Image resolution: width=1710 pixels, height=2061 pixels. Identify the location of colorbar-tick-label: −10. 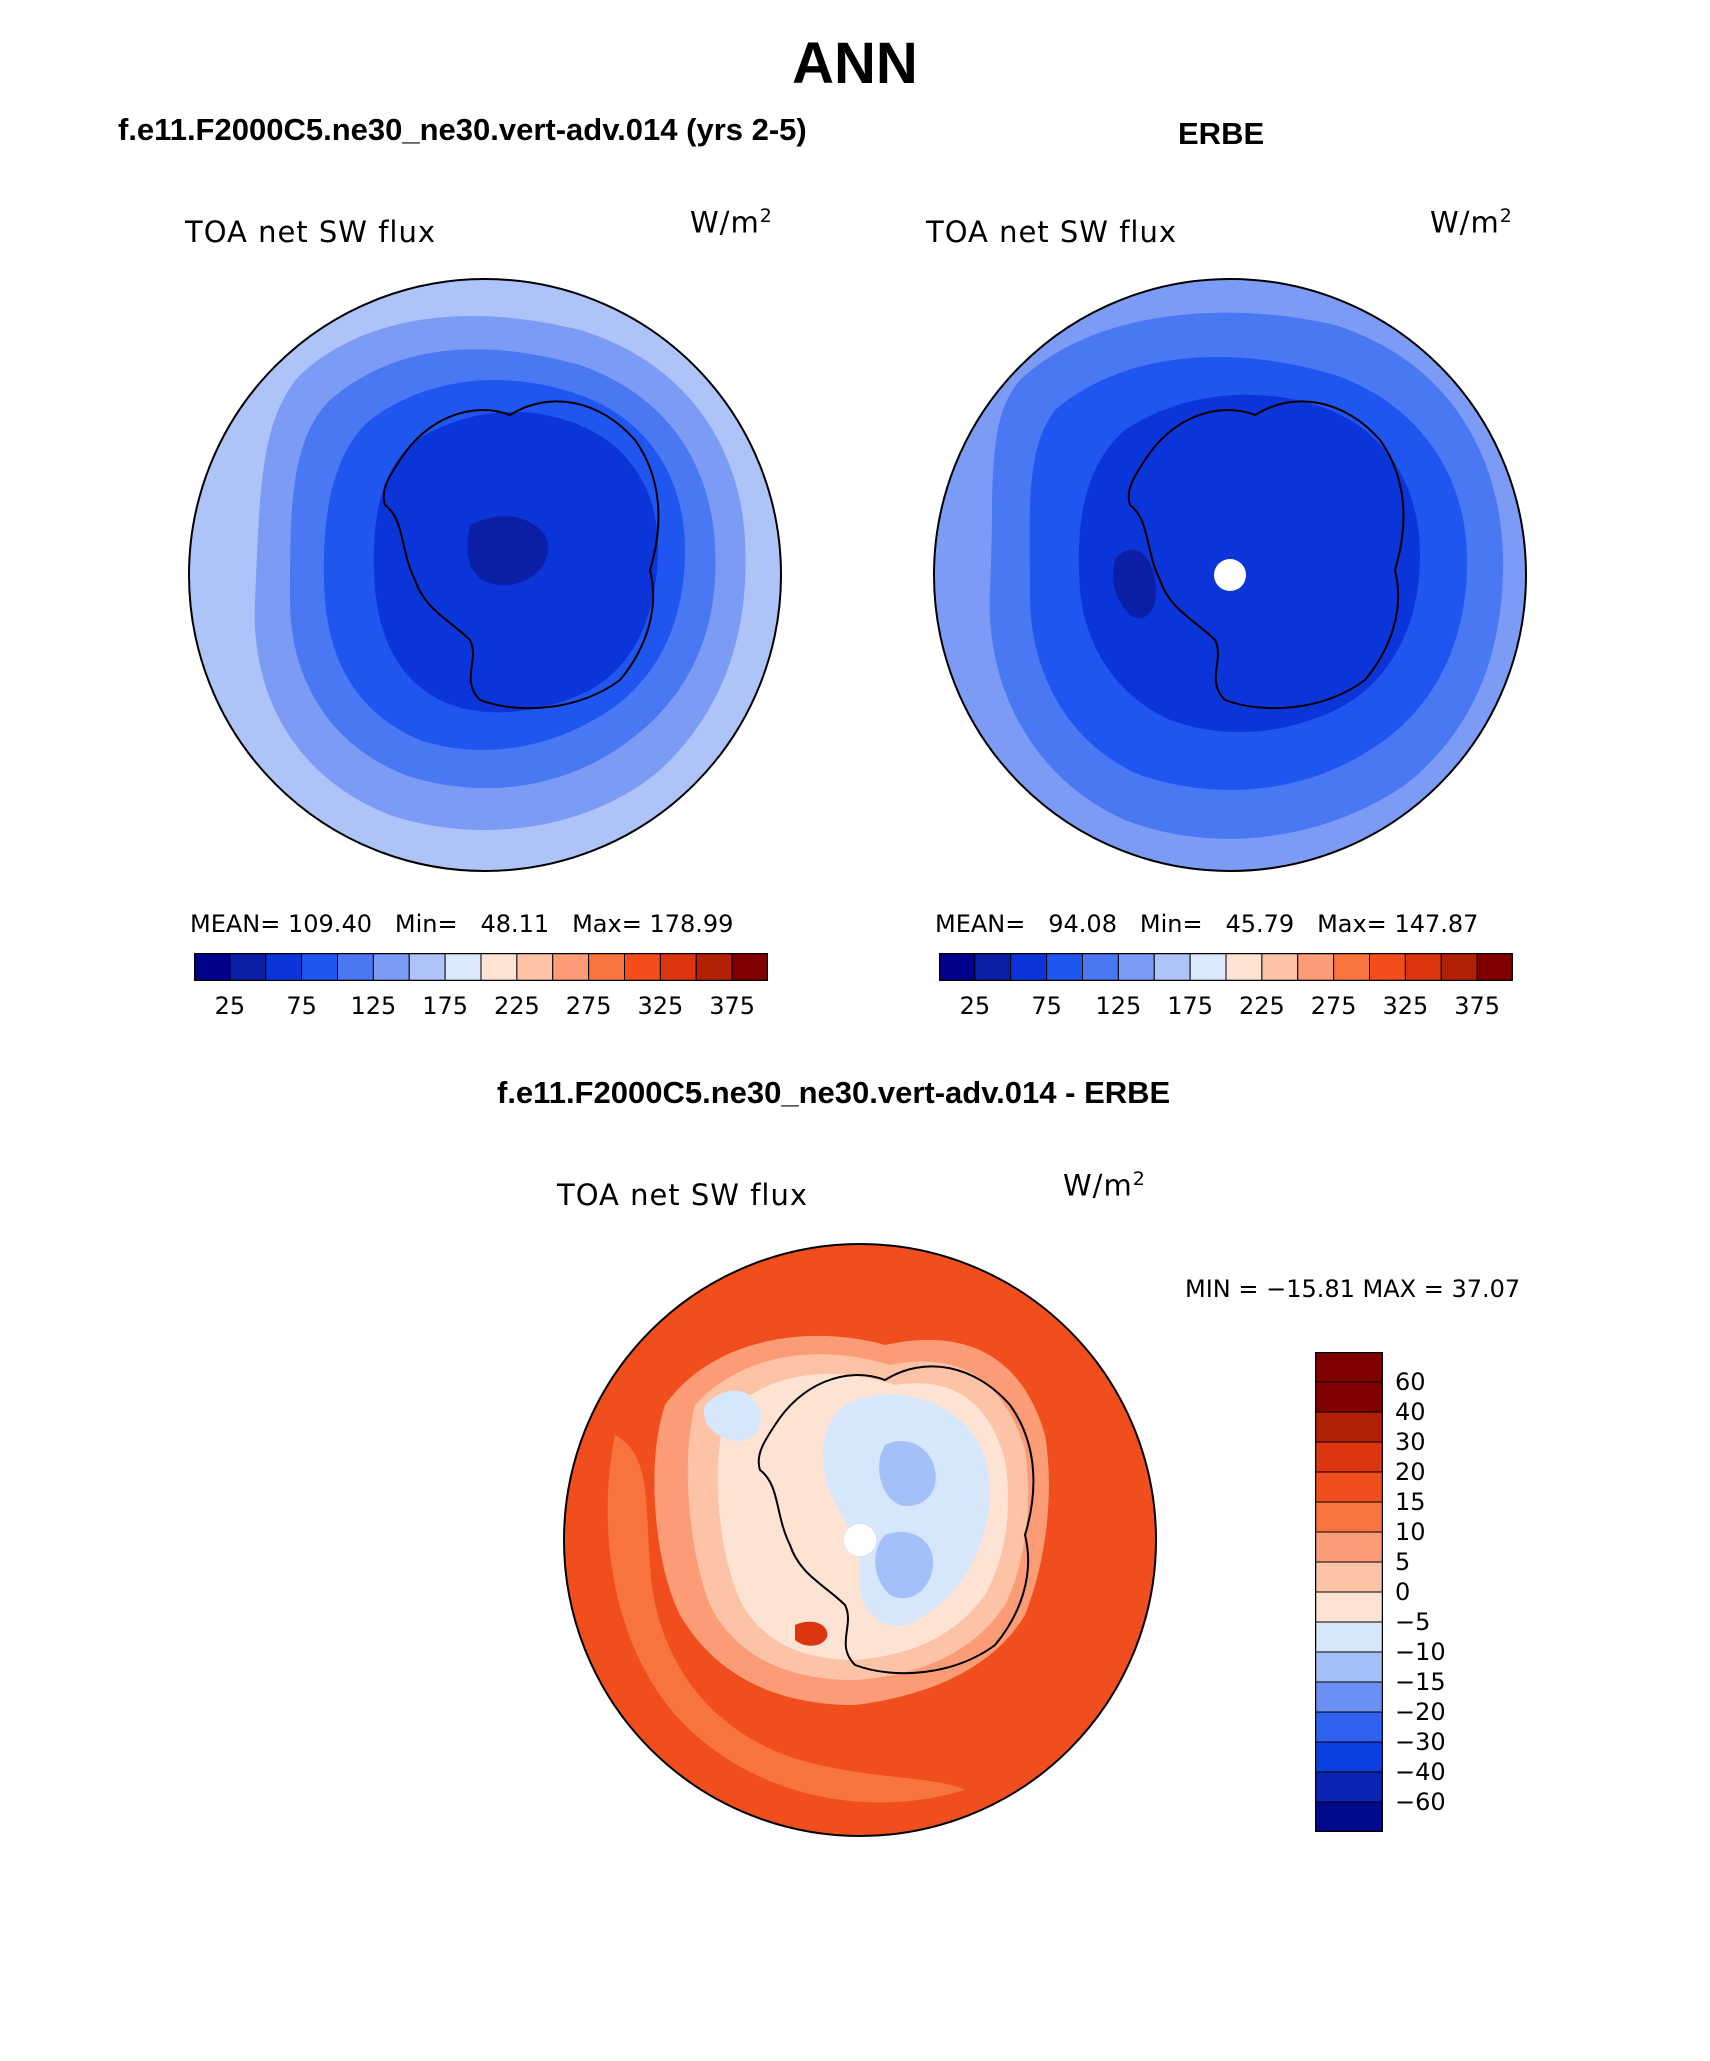
(1420, 1652).